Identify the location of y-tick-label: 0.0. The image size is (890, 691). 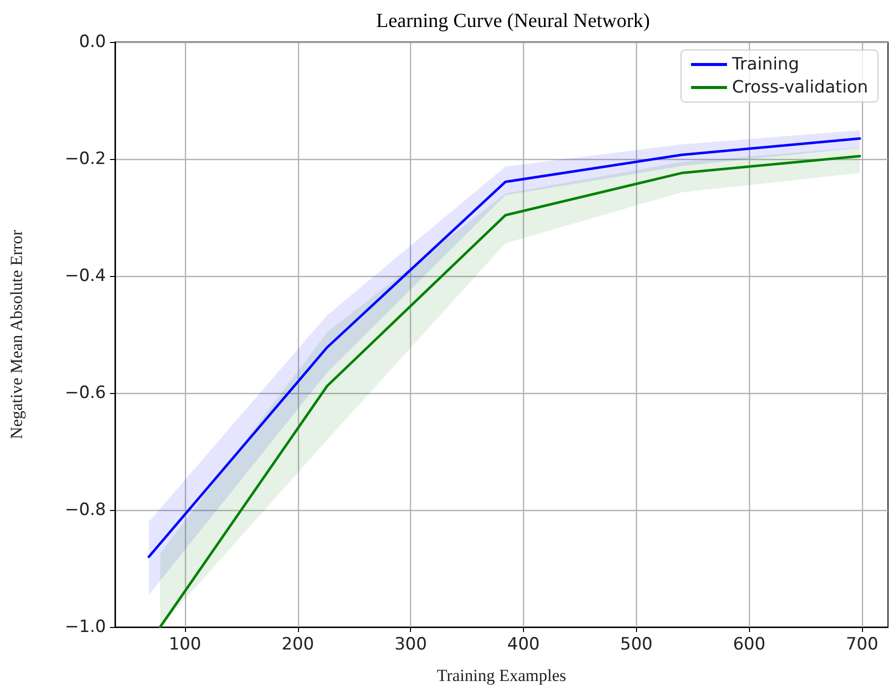
(92, 42).